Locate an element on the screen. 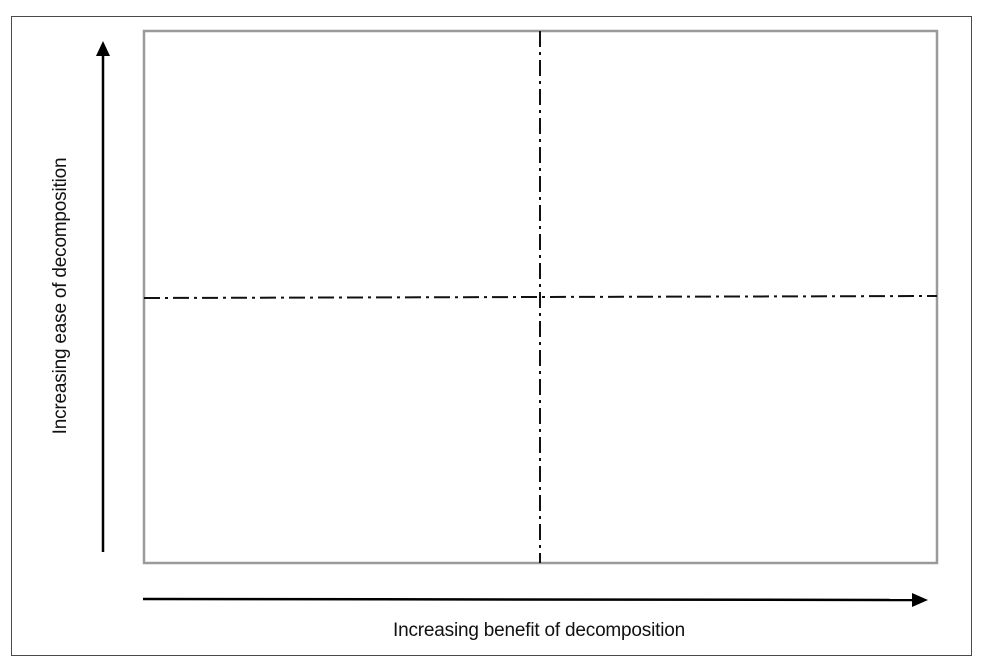  x-axis-label: Increasing benefit of decomposition is located at coordinates (539, 630).